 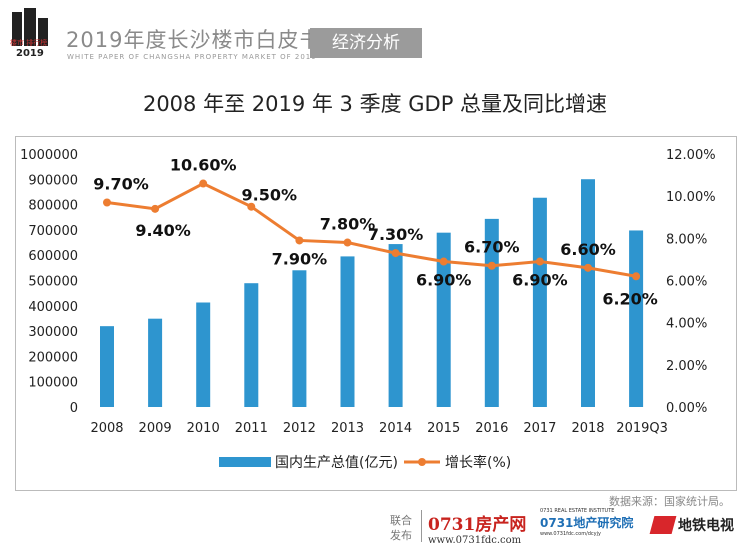 I want to click on growth-data-label: 6.20%, so click(x=630, y=298).